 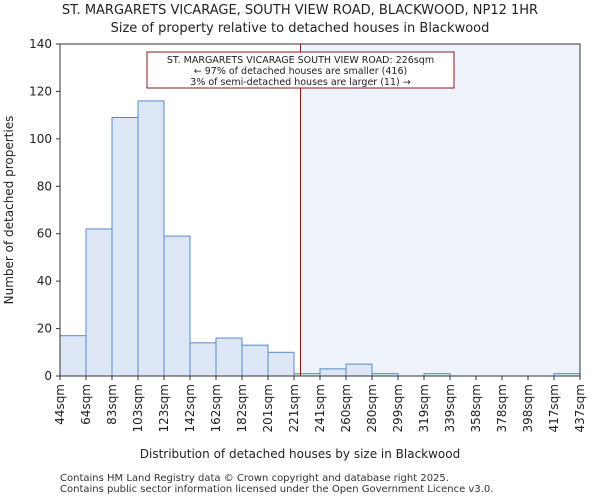 What do you see at coordinates (268, 408) in the screenshot?
I see `x-tick-label: 201sqm` at bounding box center [268, 408].